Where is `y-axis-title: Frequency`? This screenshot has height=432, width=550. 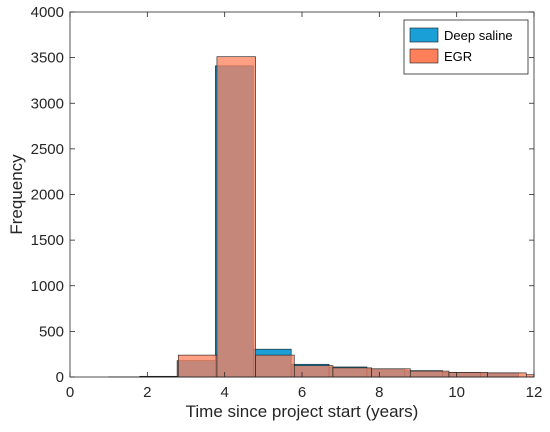 y-axis-title: Frequency is located at coordinates (16, 194).